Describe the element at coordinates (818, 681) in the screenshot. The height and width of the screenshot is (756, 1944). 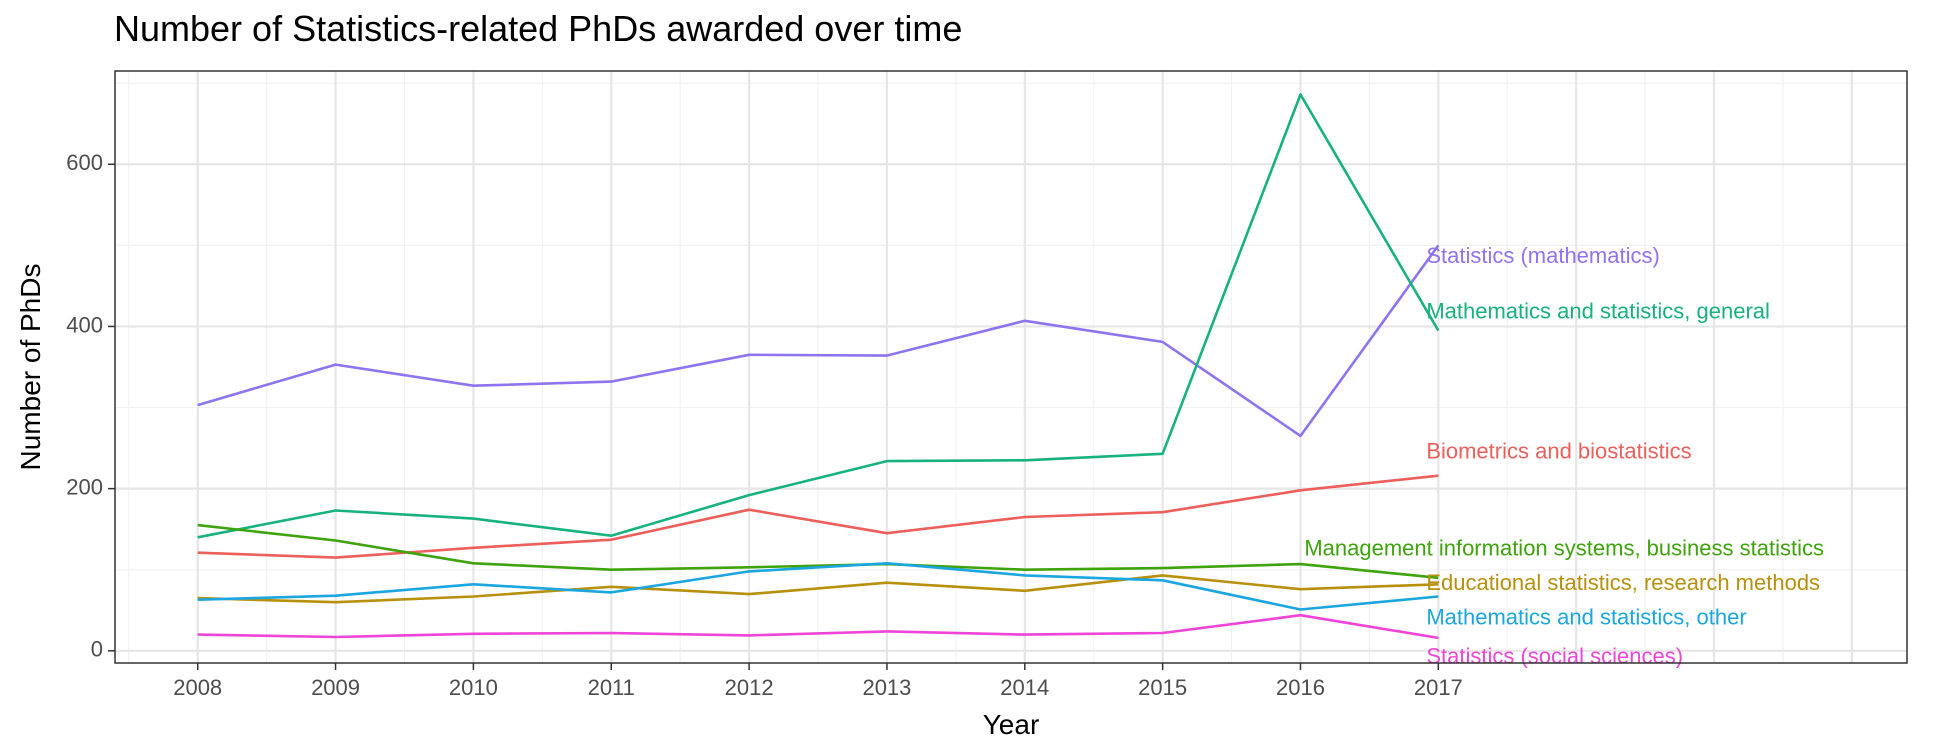
I see `x-axis: 2008 2009 2010 2011 2012 2013 2014 2015 2016 2017` at that location.